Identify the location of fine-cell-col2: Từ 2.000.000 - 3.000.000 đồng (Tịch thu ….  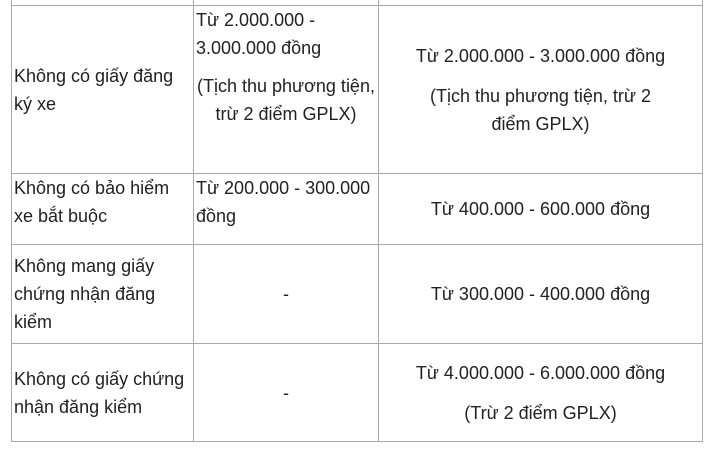
(286, 89).